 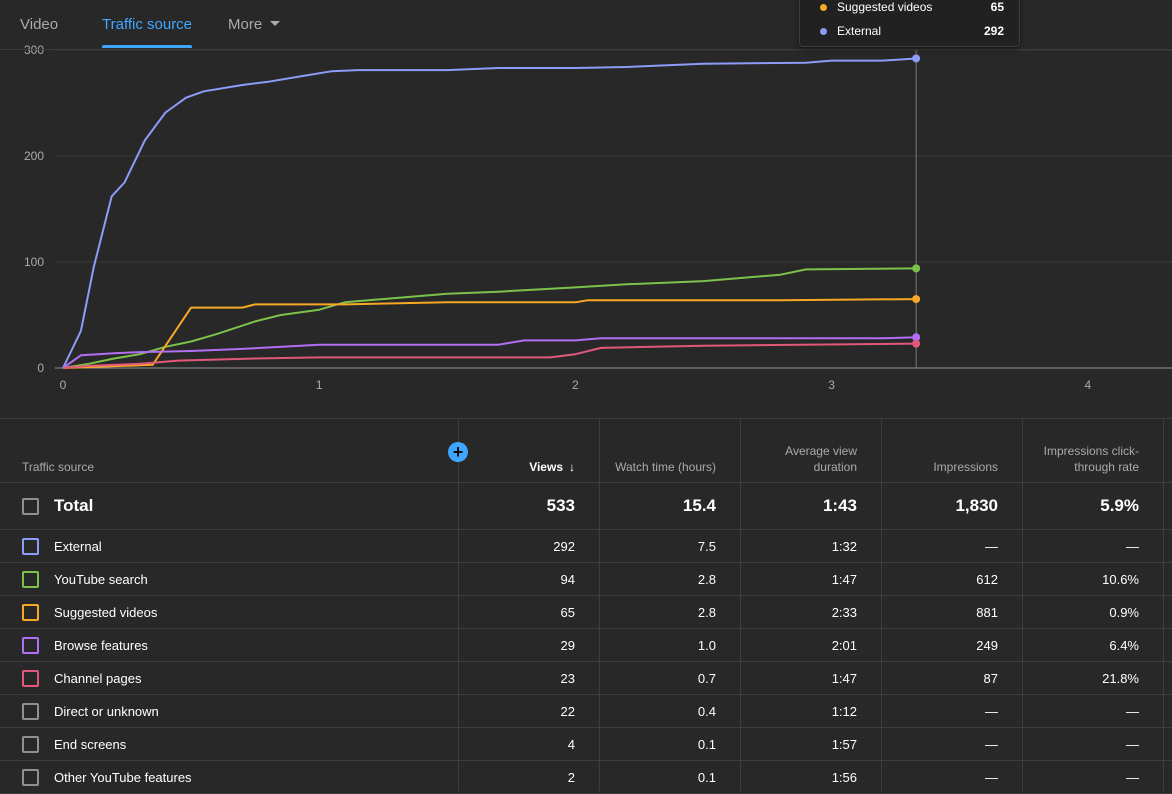 I want to click on cell-views: 292, so click(x=564, y=546).